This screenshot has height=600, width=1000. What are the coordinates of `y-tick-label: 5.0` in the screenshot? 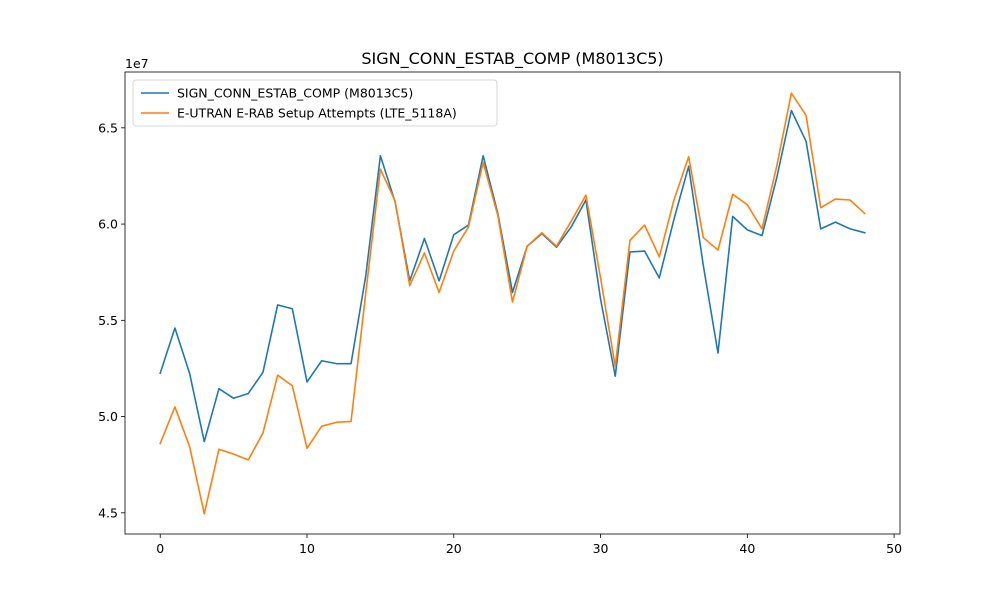 It's located at (108, 416).